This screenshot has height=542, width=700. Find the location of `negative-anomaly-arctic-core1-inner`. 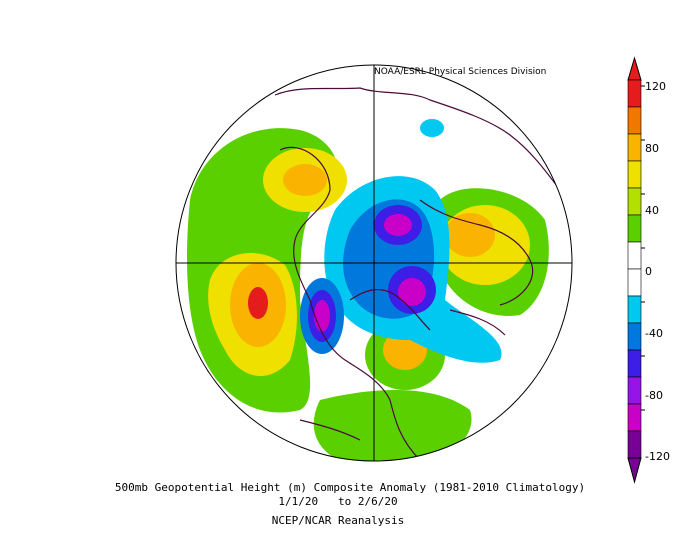

negative-anomaly-arctic-core1-inner is located at coordinates (398, 225).